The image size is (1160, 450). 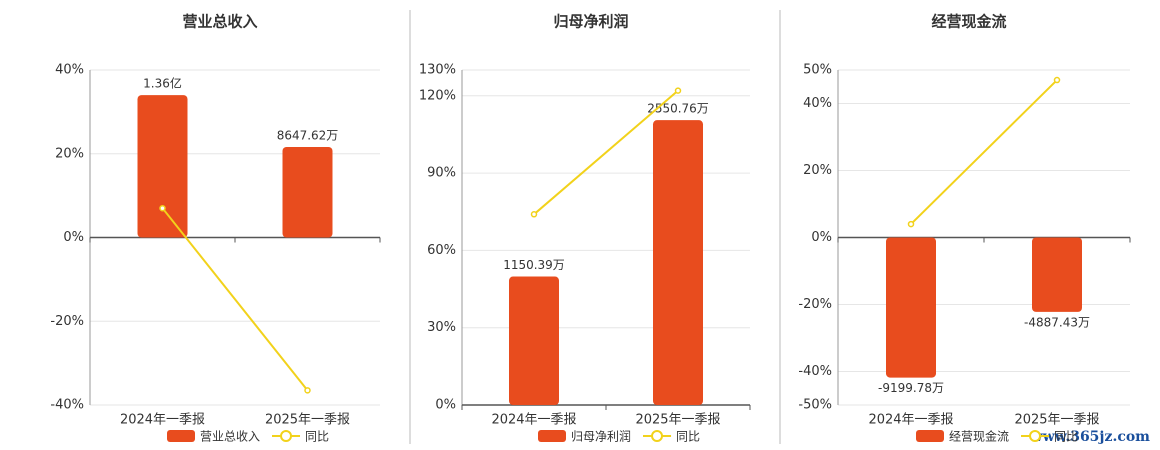 I want to click on legend-label: 归母净利润, so click(x=601, y=437).